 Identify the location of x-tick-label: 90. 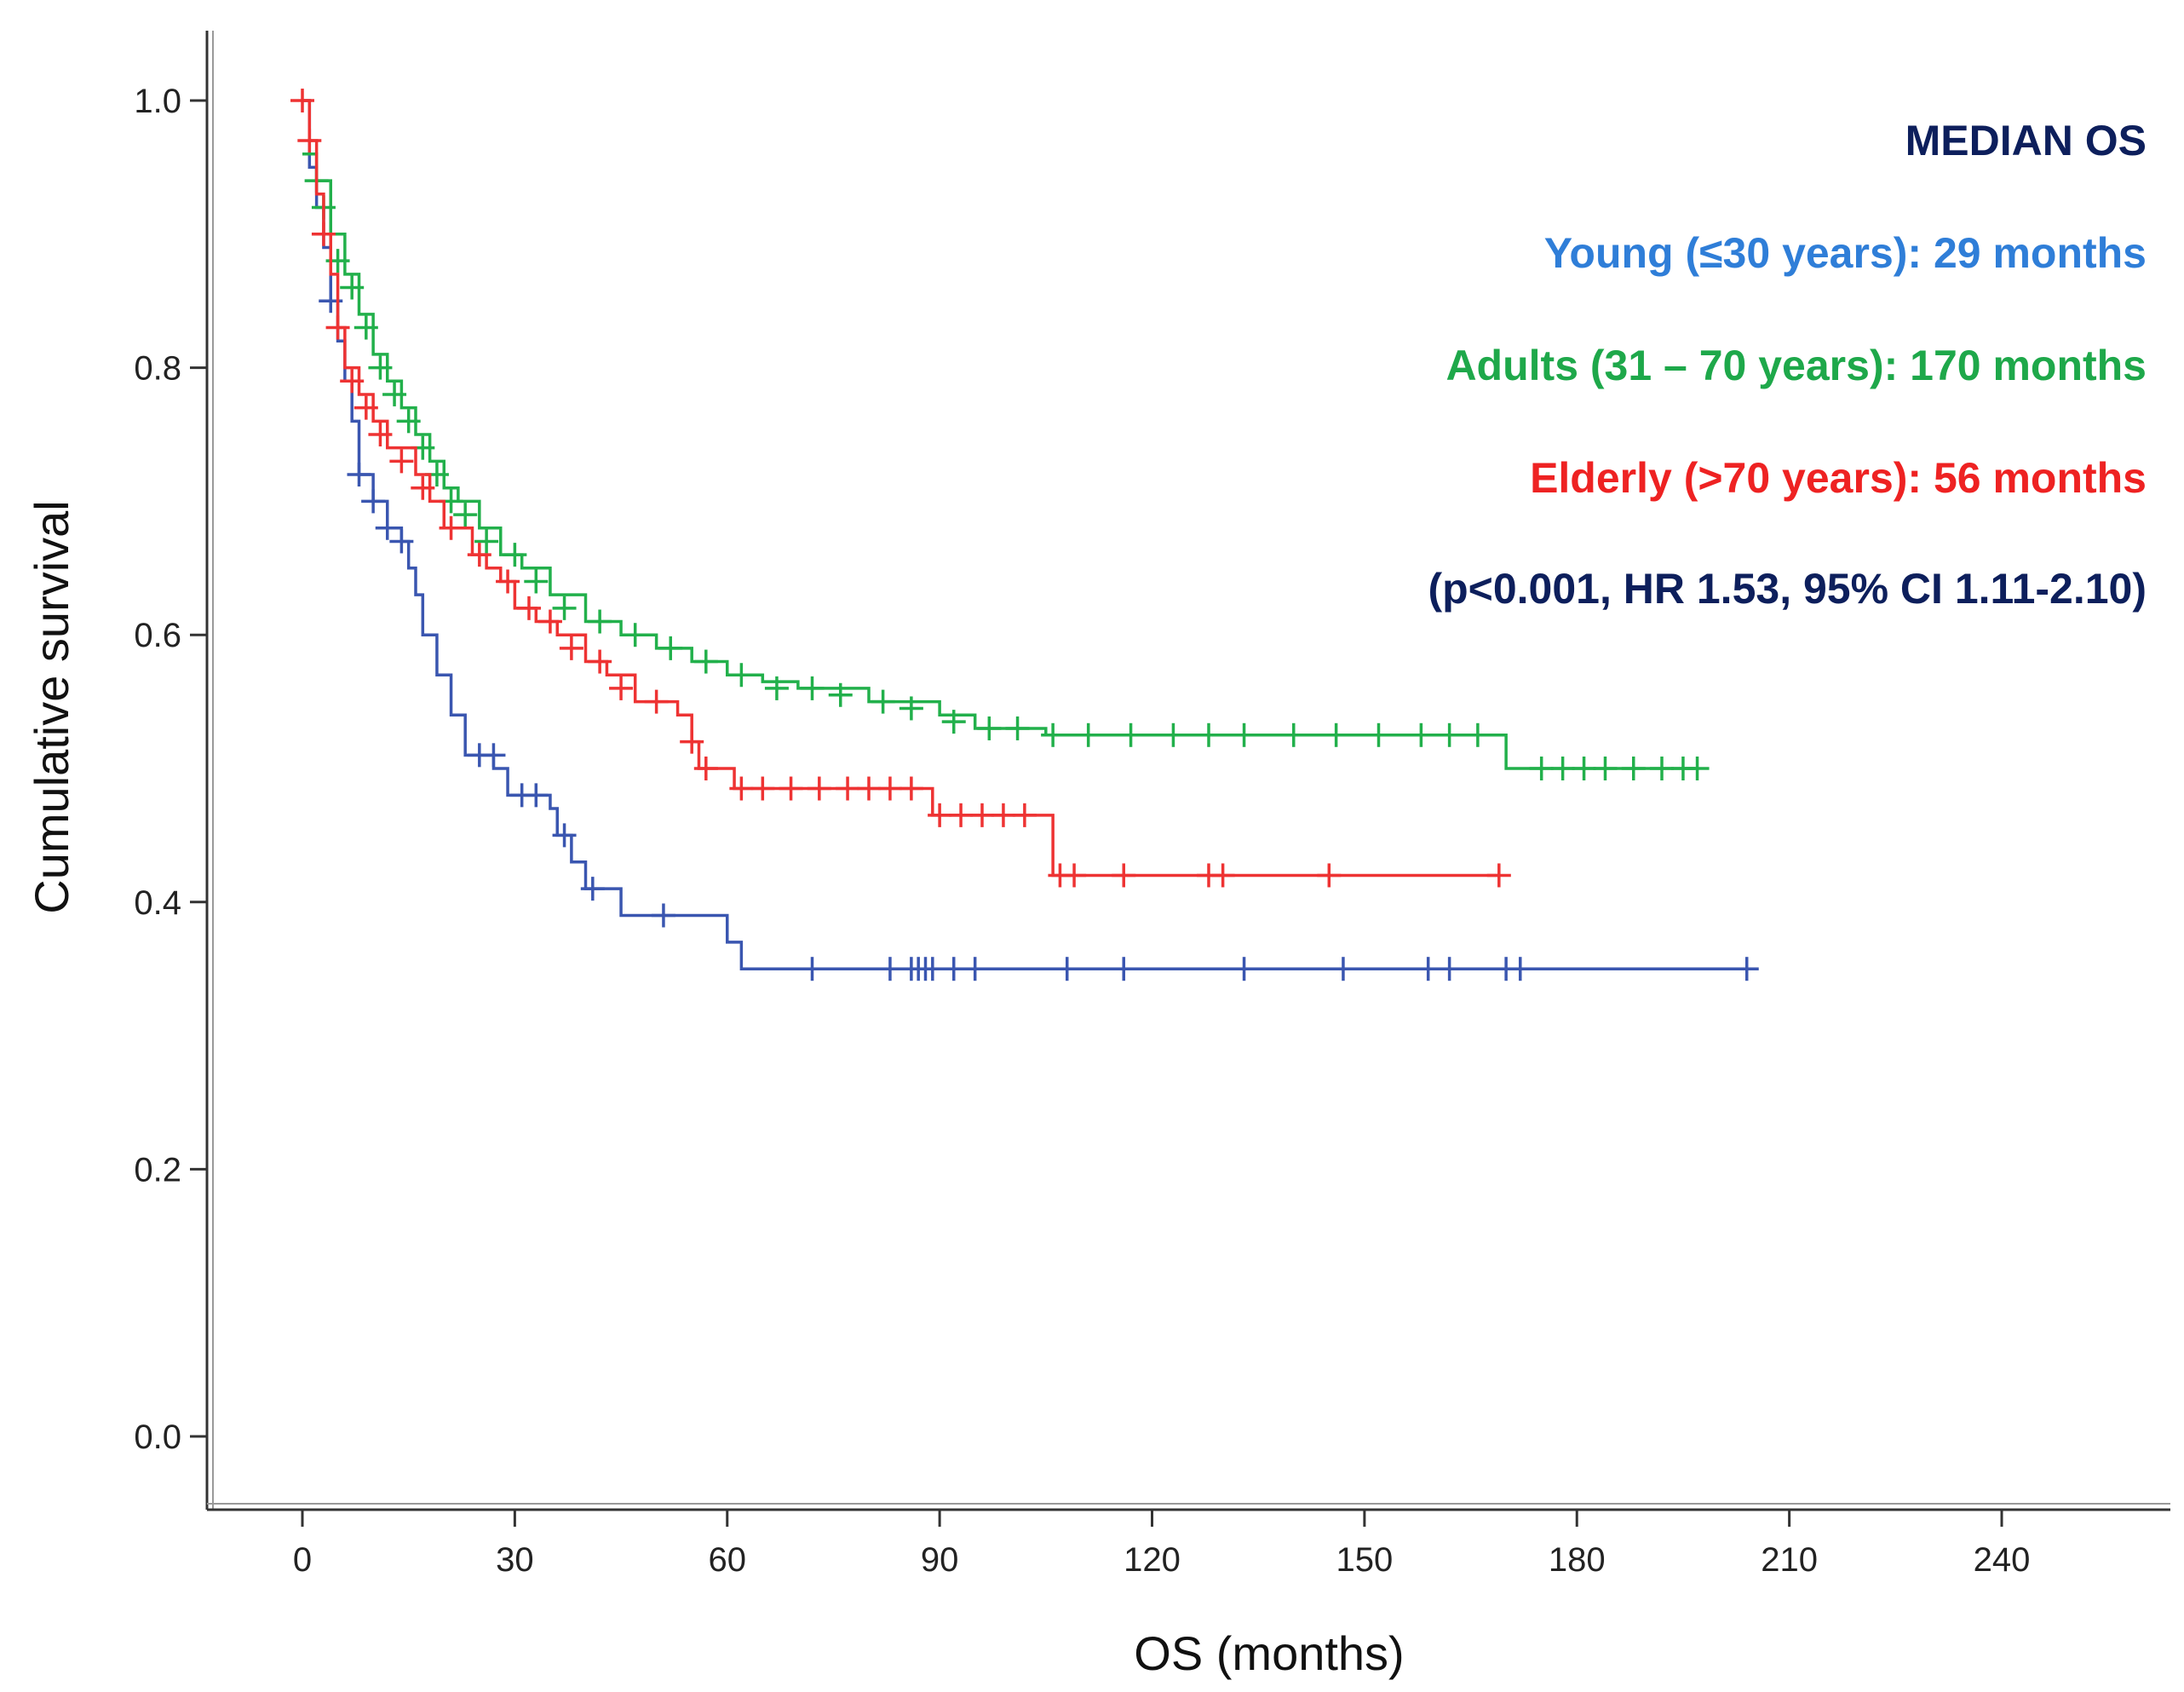
(940, 1560).